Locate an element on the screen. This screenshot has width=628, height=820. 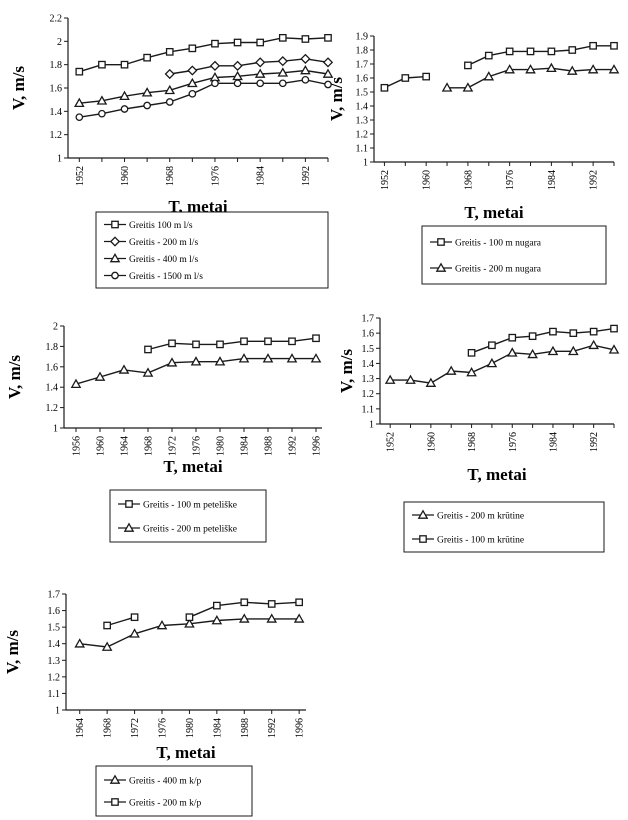
x-tick-label: 1972 is located at coordinates (135, 728).